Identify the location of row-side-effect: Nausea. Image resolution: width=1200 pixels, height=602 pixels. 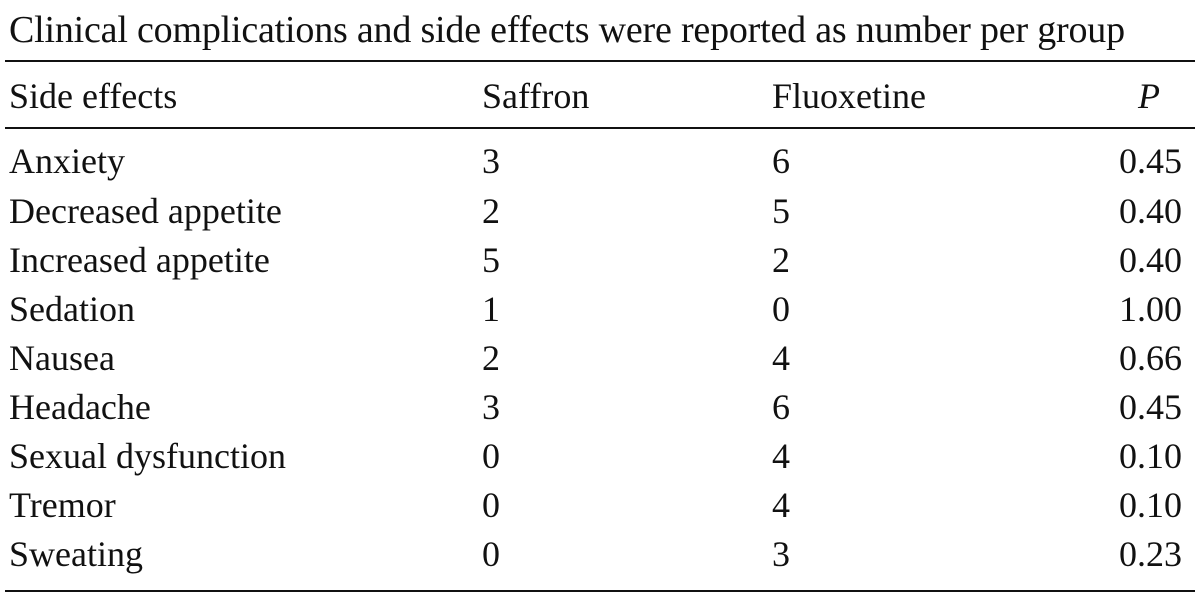
(62, 358).